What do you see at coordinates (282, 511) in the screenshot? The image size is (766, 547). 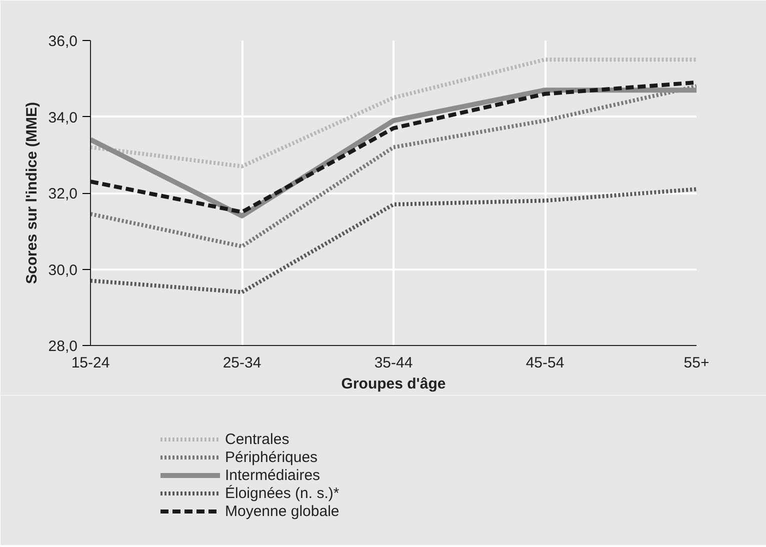 I see `legend-label: Moyenne globale` at bounding box center [282, 511].